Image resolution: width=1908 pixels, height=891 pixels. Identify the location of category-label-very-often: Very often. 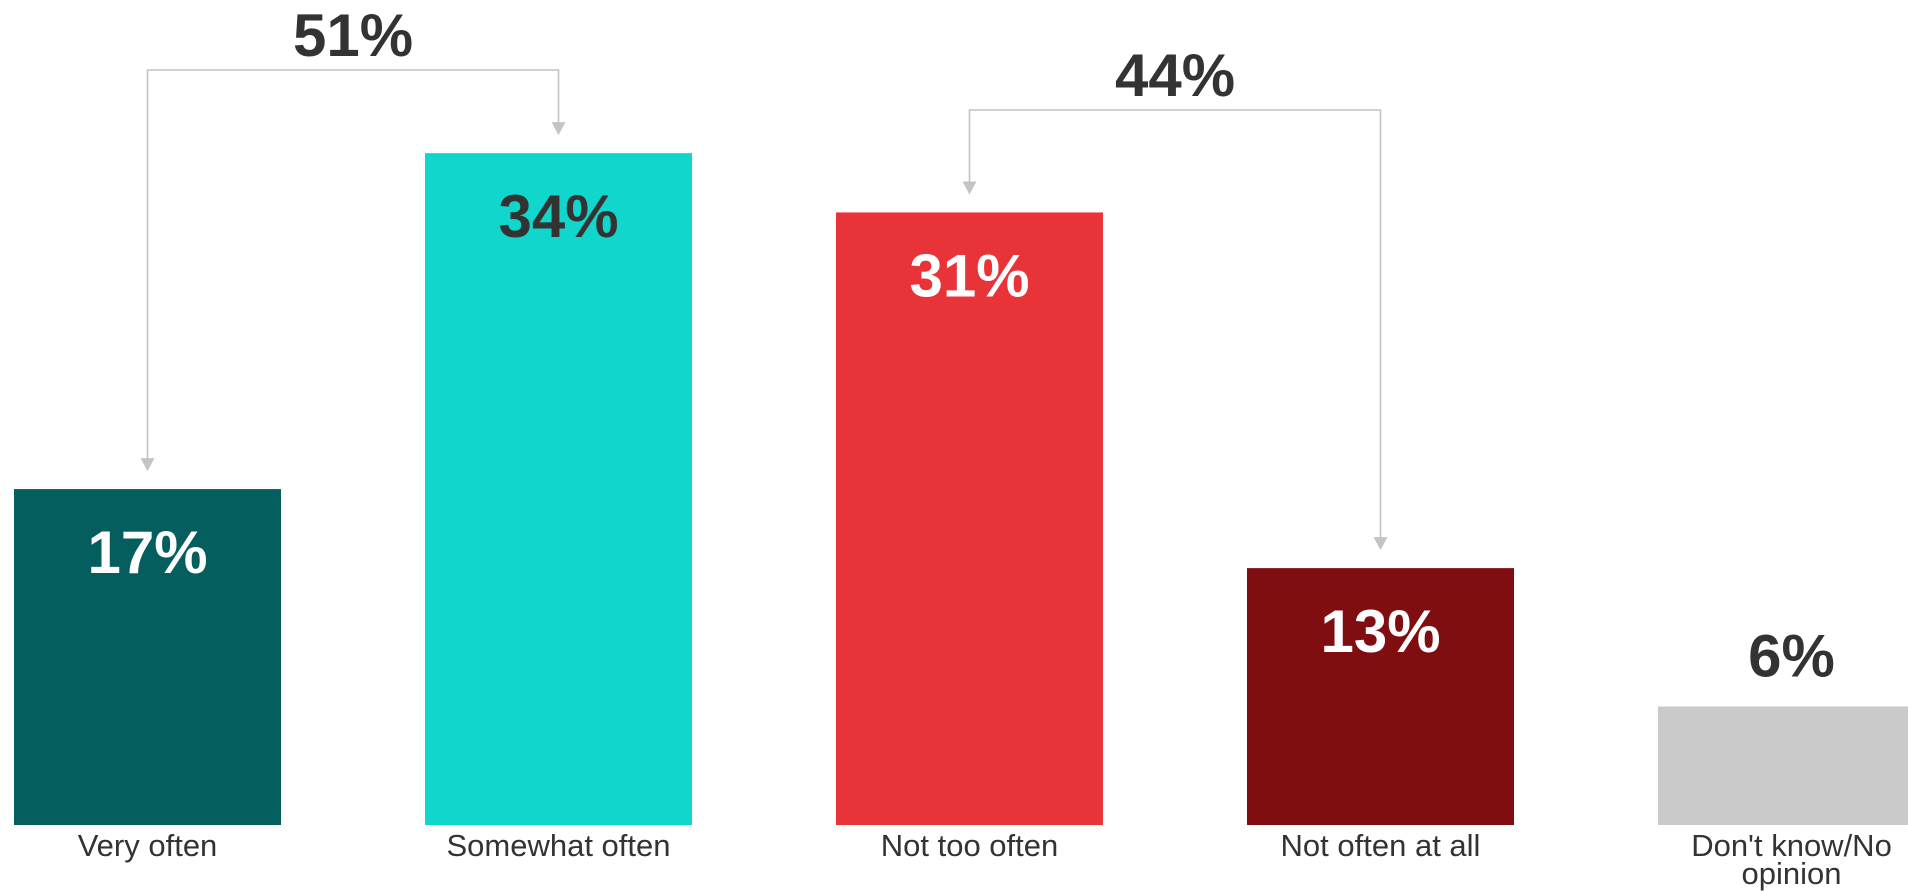
(148, 845).